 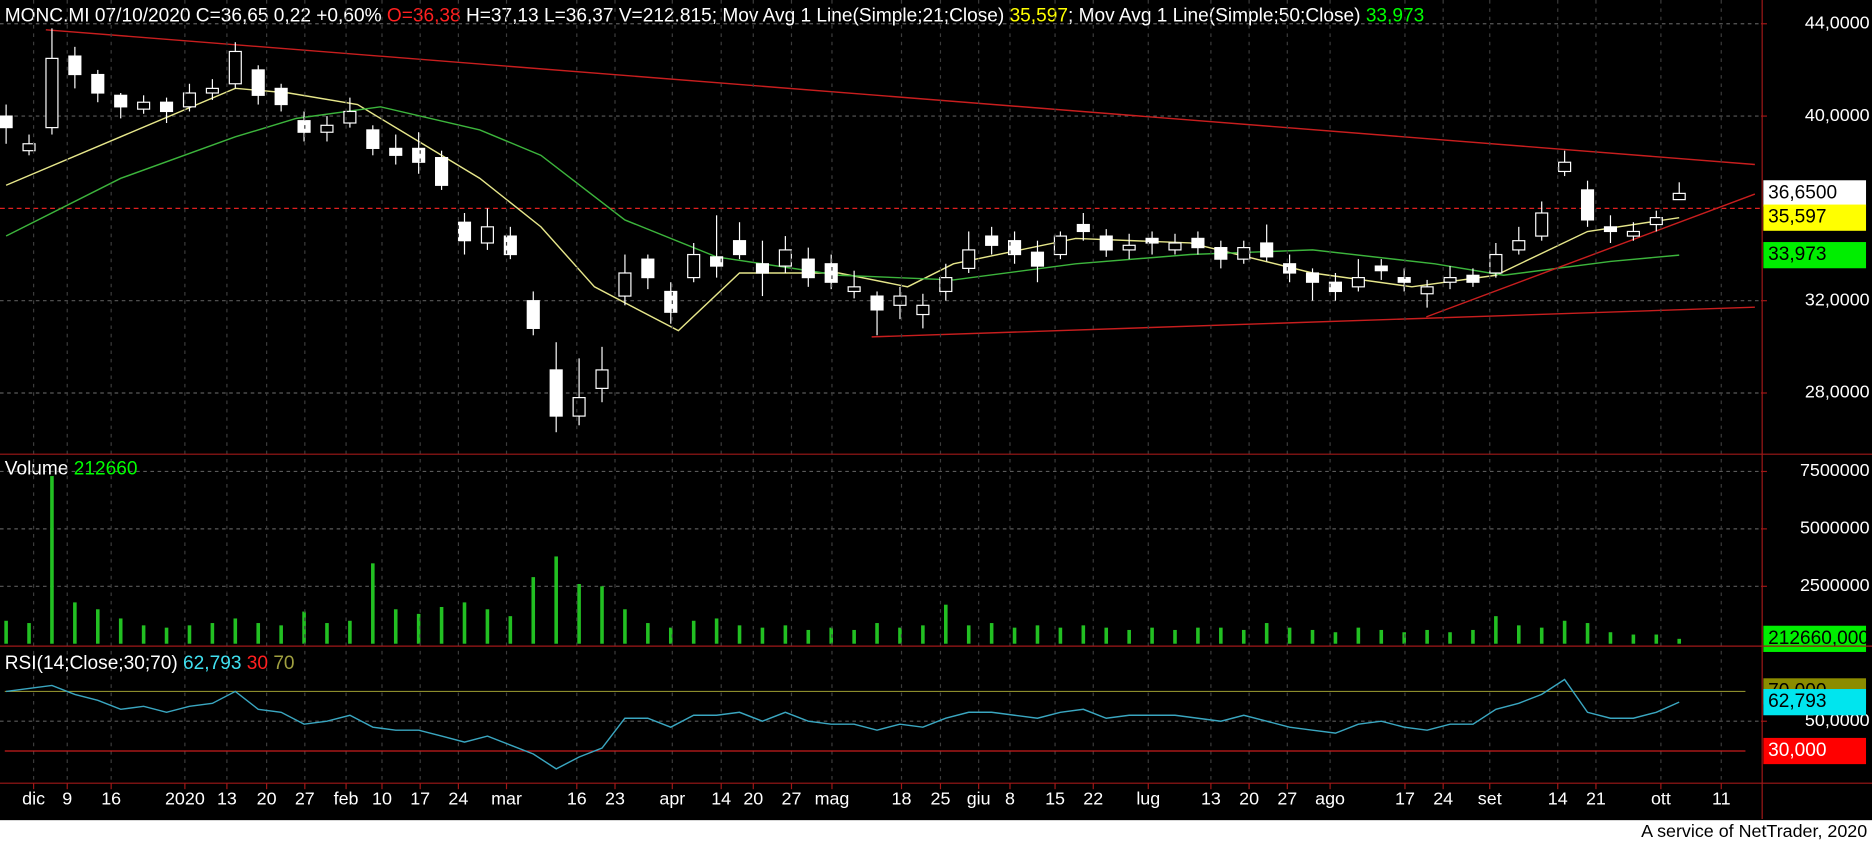 I want to click on x-tick-label: 9, so click(x=67, y=799).